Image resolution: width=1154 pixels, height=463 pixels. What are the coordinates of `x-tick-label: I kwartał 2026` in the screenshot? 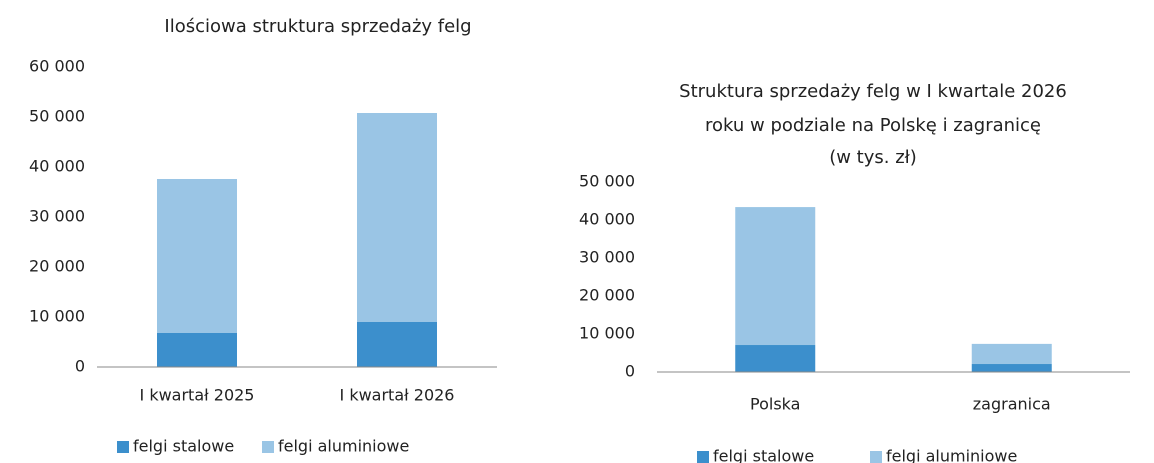 It's located at (397, 395).